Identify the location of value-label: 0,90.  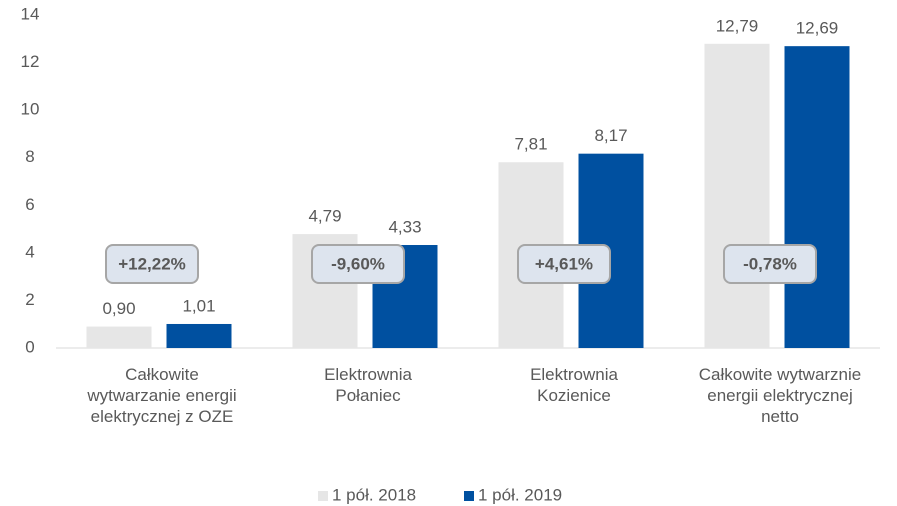
(118, 308).